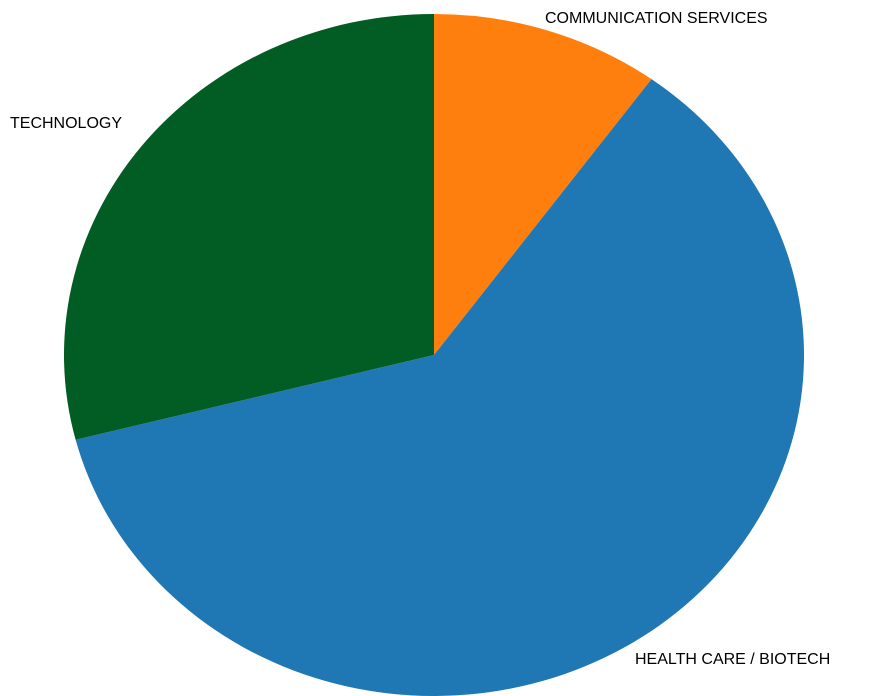 Image resolution: width=886 pixels, height=696 pixels. What do you see at coordinates (732, 659) in the screenshot?
I see `slice-label: HEALTH CARE / BIOTECH` at bounding box center [732, 659].